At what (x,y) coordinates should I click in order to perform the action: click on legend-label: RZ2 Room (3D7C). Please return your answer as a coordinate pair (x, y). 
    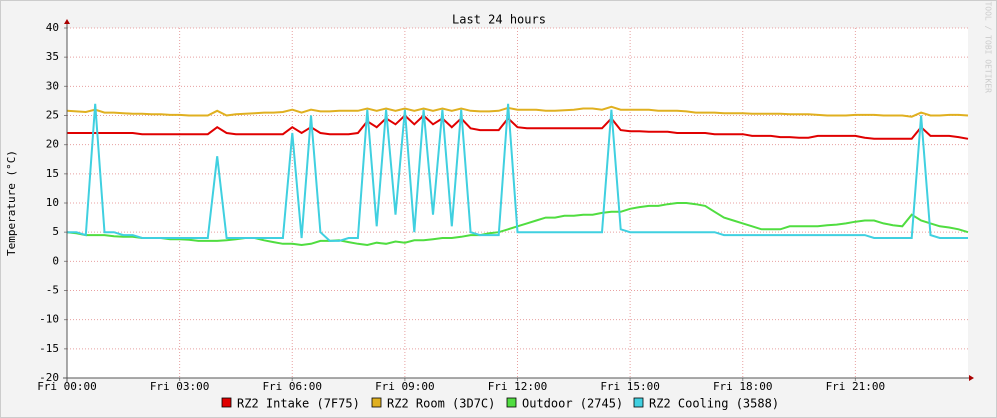
    Looking at the image, I should click on (441, 404).